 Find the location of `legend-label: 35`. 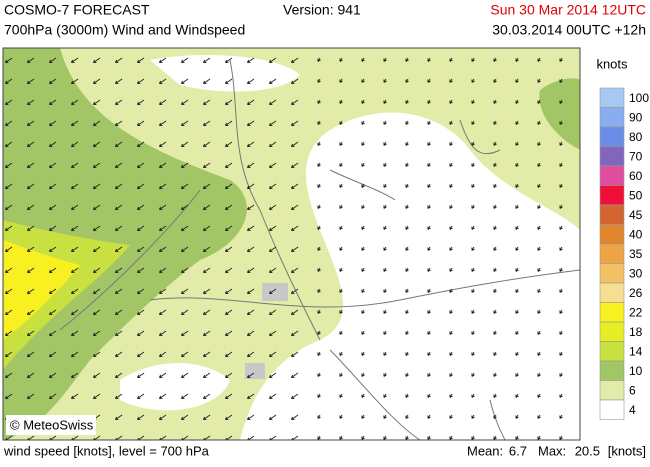

legend-label: 35 is located at coordinates (636, 254).